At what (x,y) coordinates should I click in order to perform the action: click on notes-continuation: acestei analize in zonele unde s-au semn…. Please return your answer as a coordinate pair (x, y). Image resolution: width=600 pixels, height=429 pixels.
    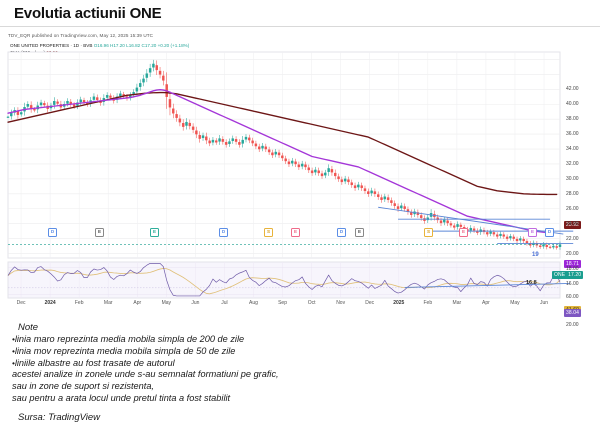
    Looking at the image, I should click on (302, 386).